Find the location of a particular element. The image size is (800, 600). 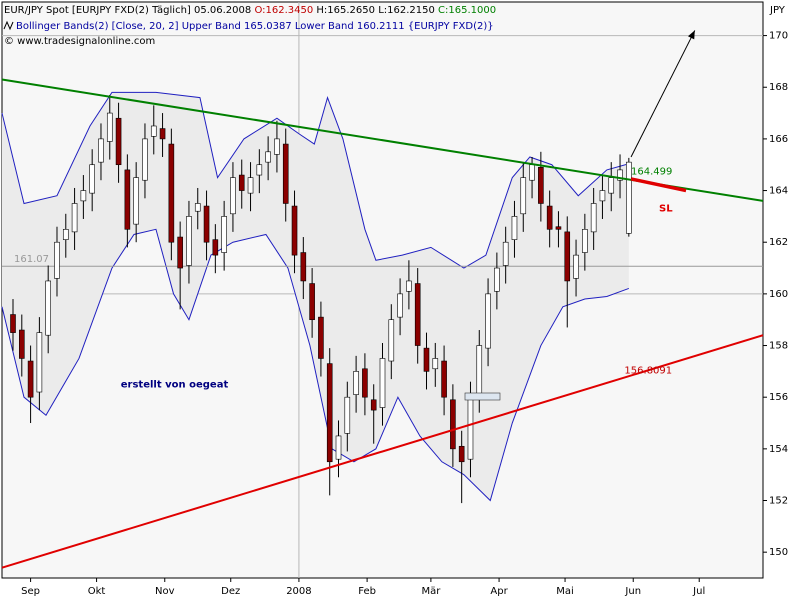

x-tick-label: Apr is located at coordinates (499, 591).